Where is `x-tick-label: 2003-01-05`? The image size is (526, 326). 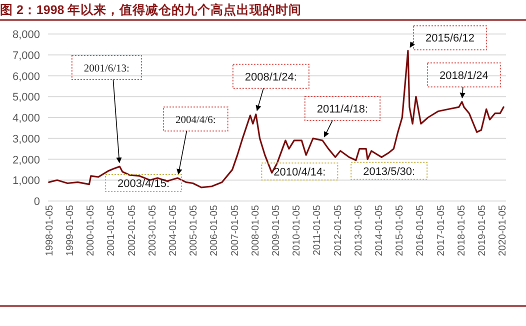 x-tick-label: 2003-01-05 is located at coordinates (152, 230).